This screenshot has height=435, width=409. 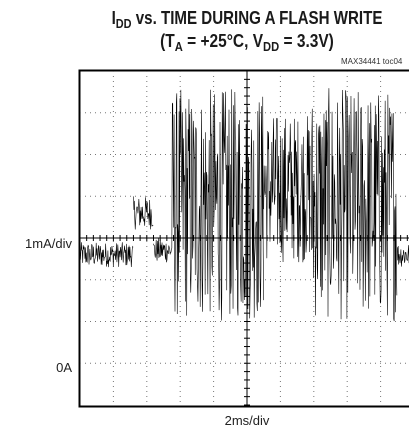 What do you see at coordinates (64, 367) in the screenshot?
I see `zero-level-label: 0A` at bounding box center [64, 367].